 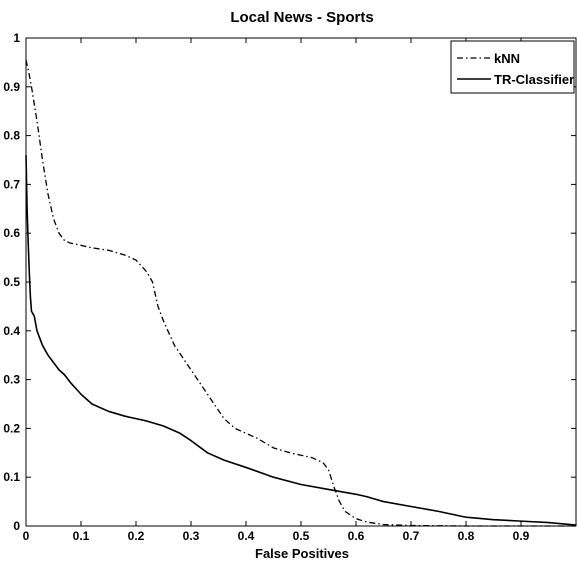 I want to click on x-tick-label: 0.5, so click(x=301, y=536).